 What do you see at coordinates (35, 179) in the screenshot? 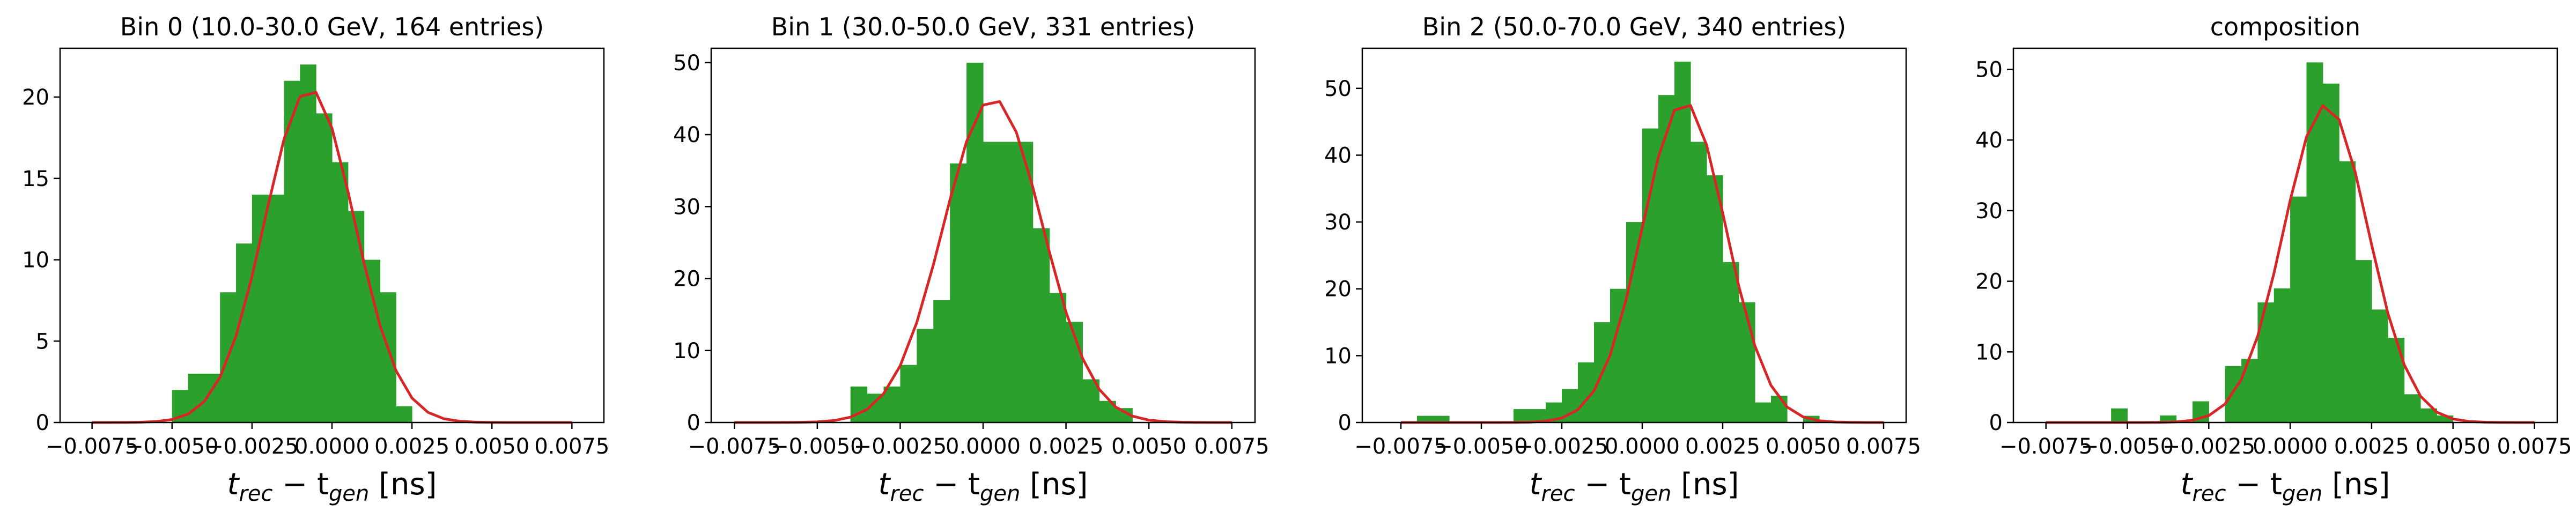
I see `y-tick-label: 15` at bounding box center [35, 179].